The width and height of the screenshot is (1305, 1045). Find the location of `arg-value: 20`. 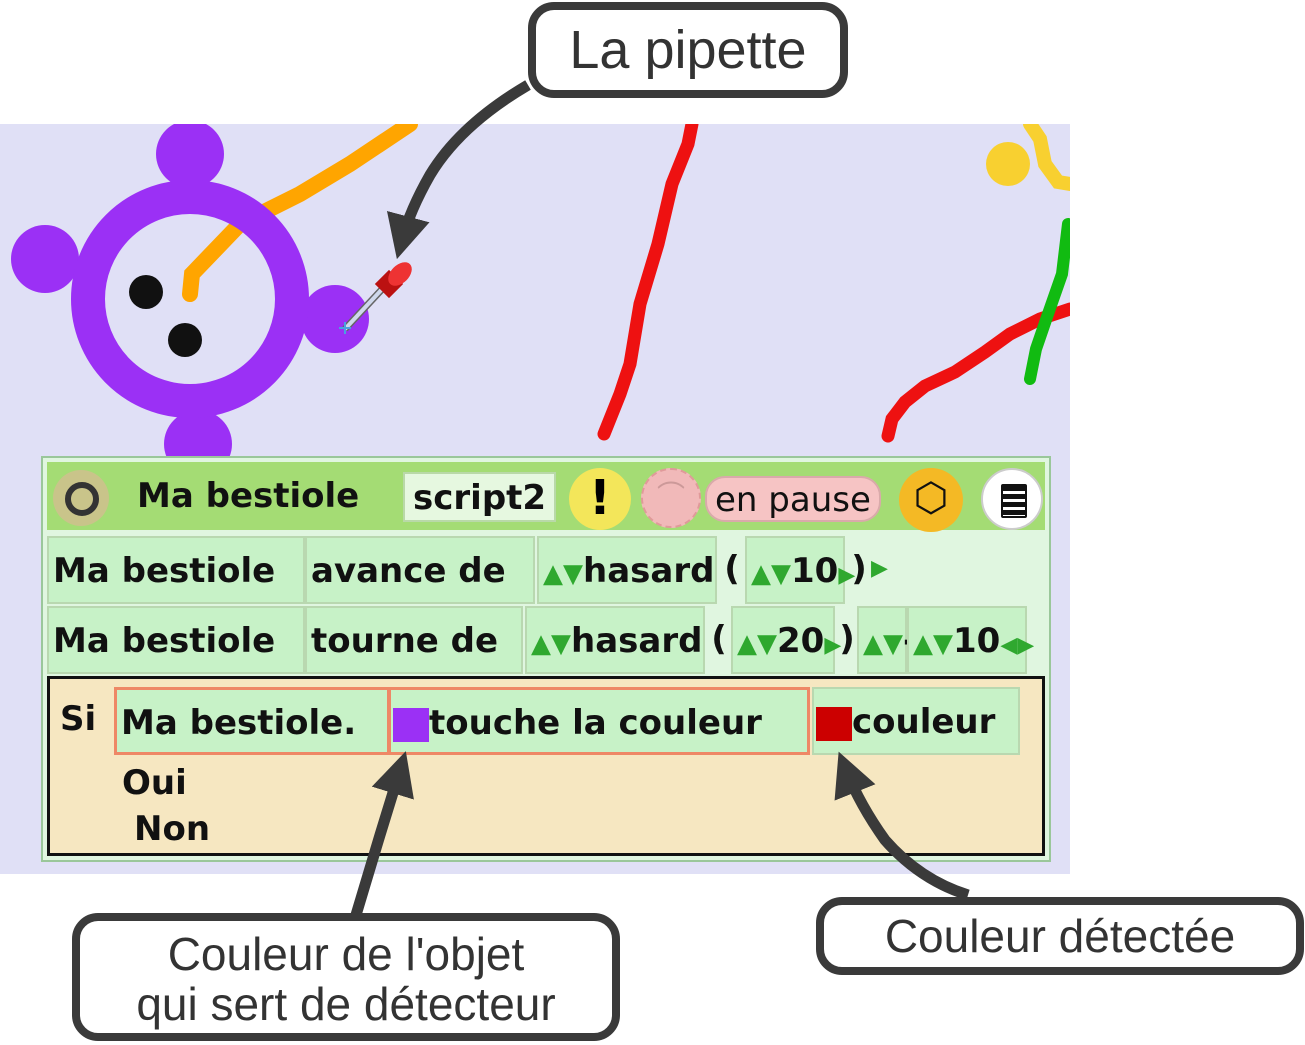

arg-value: 20 is located at coordinates (801, 641).